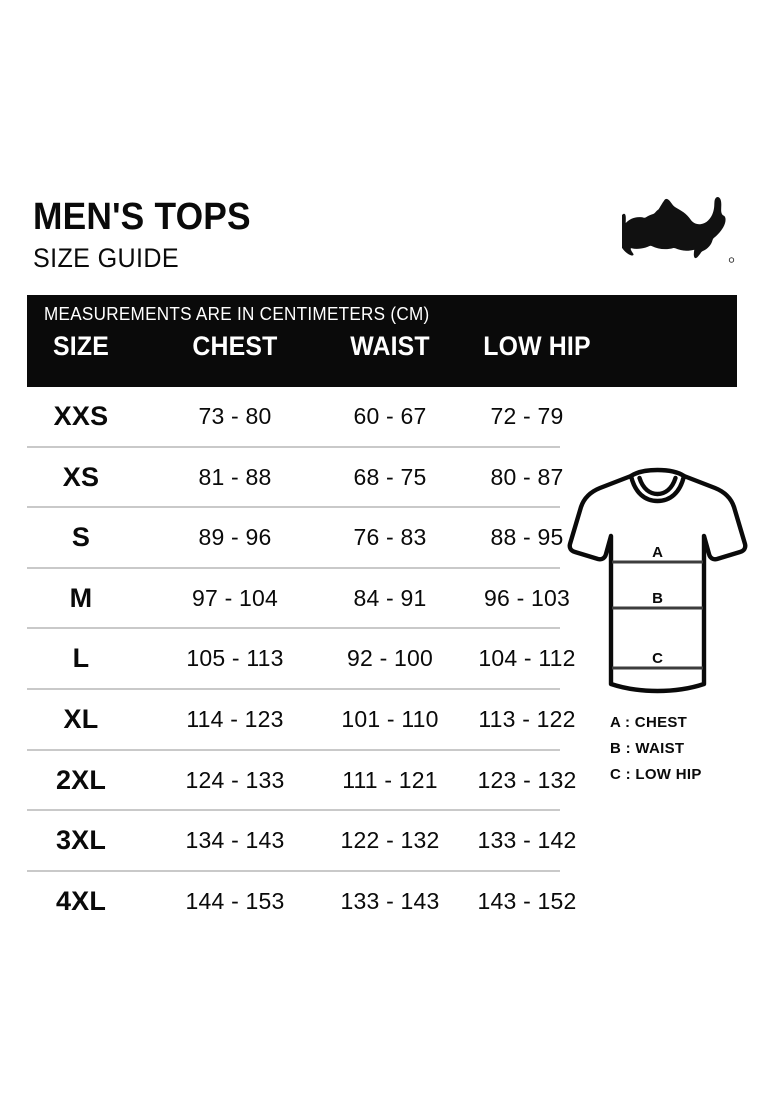 This screenshot has height=1100, width=762. Describe the element at coordinates (301, 900) in the screenshot. I see `table-row: 4XL 144 - 153 133 - 143 143 - 152` at that location.